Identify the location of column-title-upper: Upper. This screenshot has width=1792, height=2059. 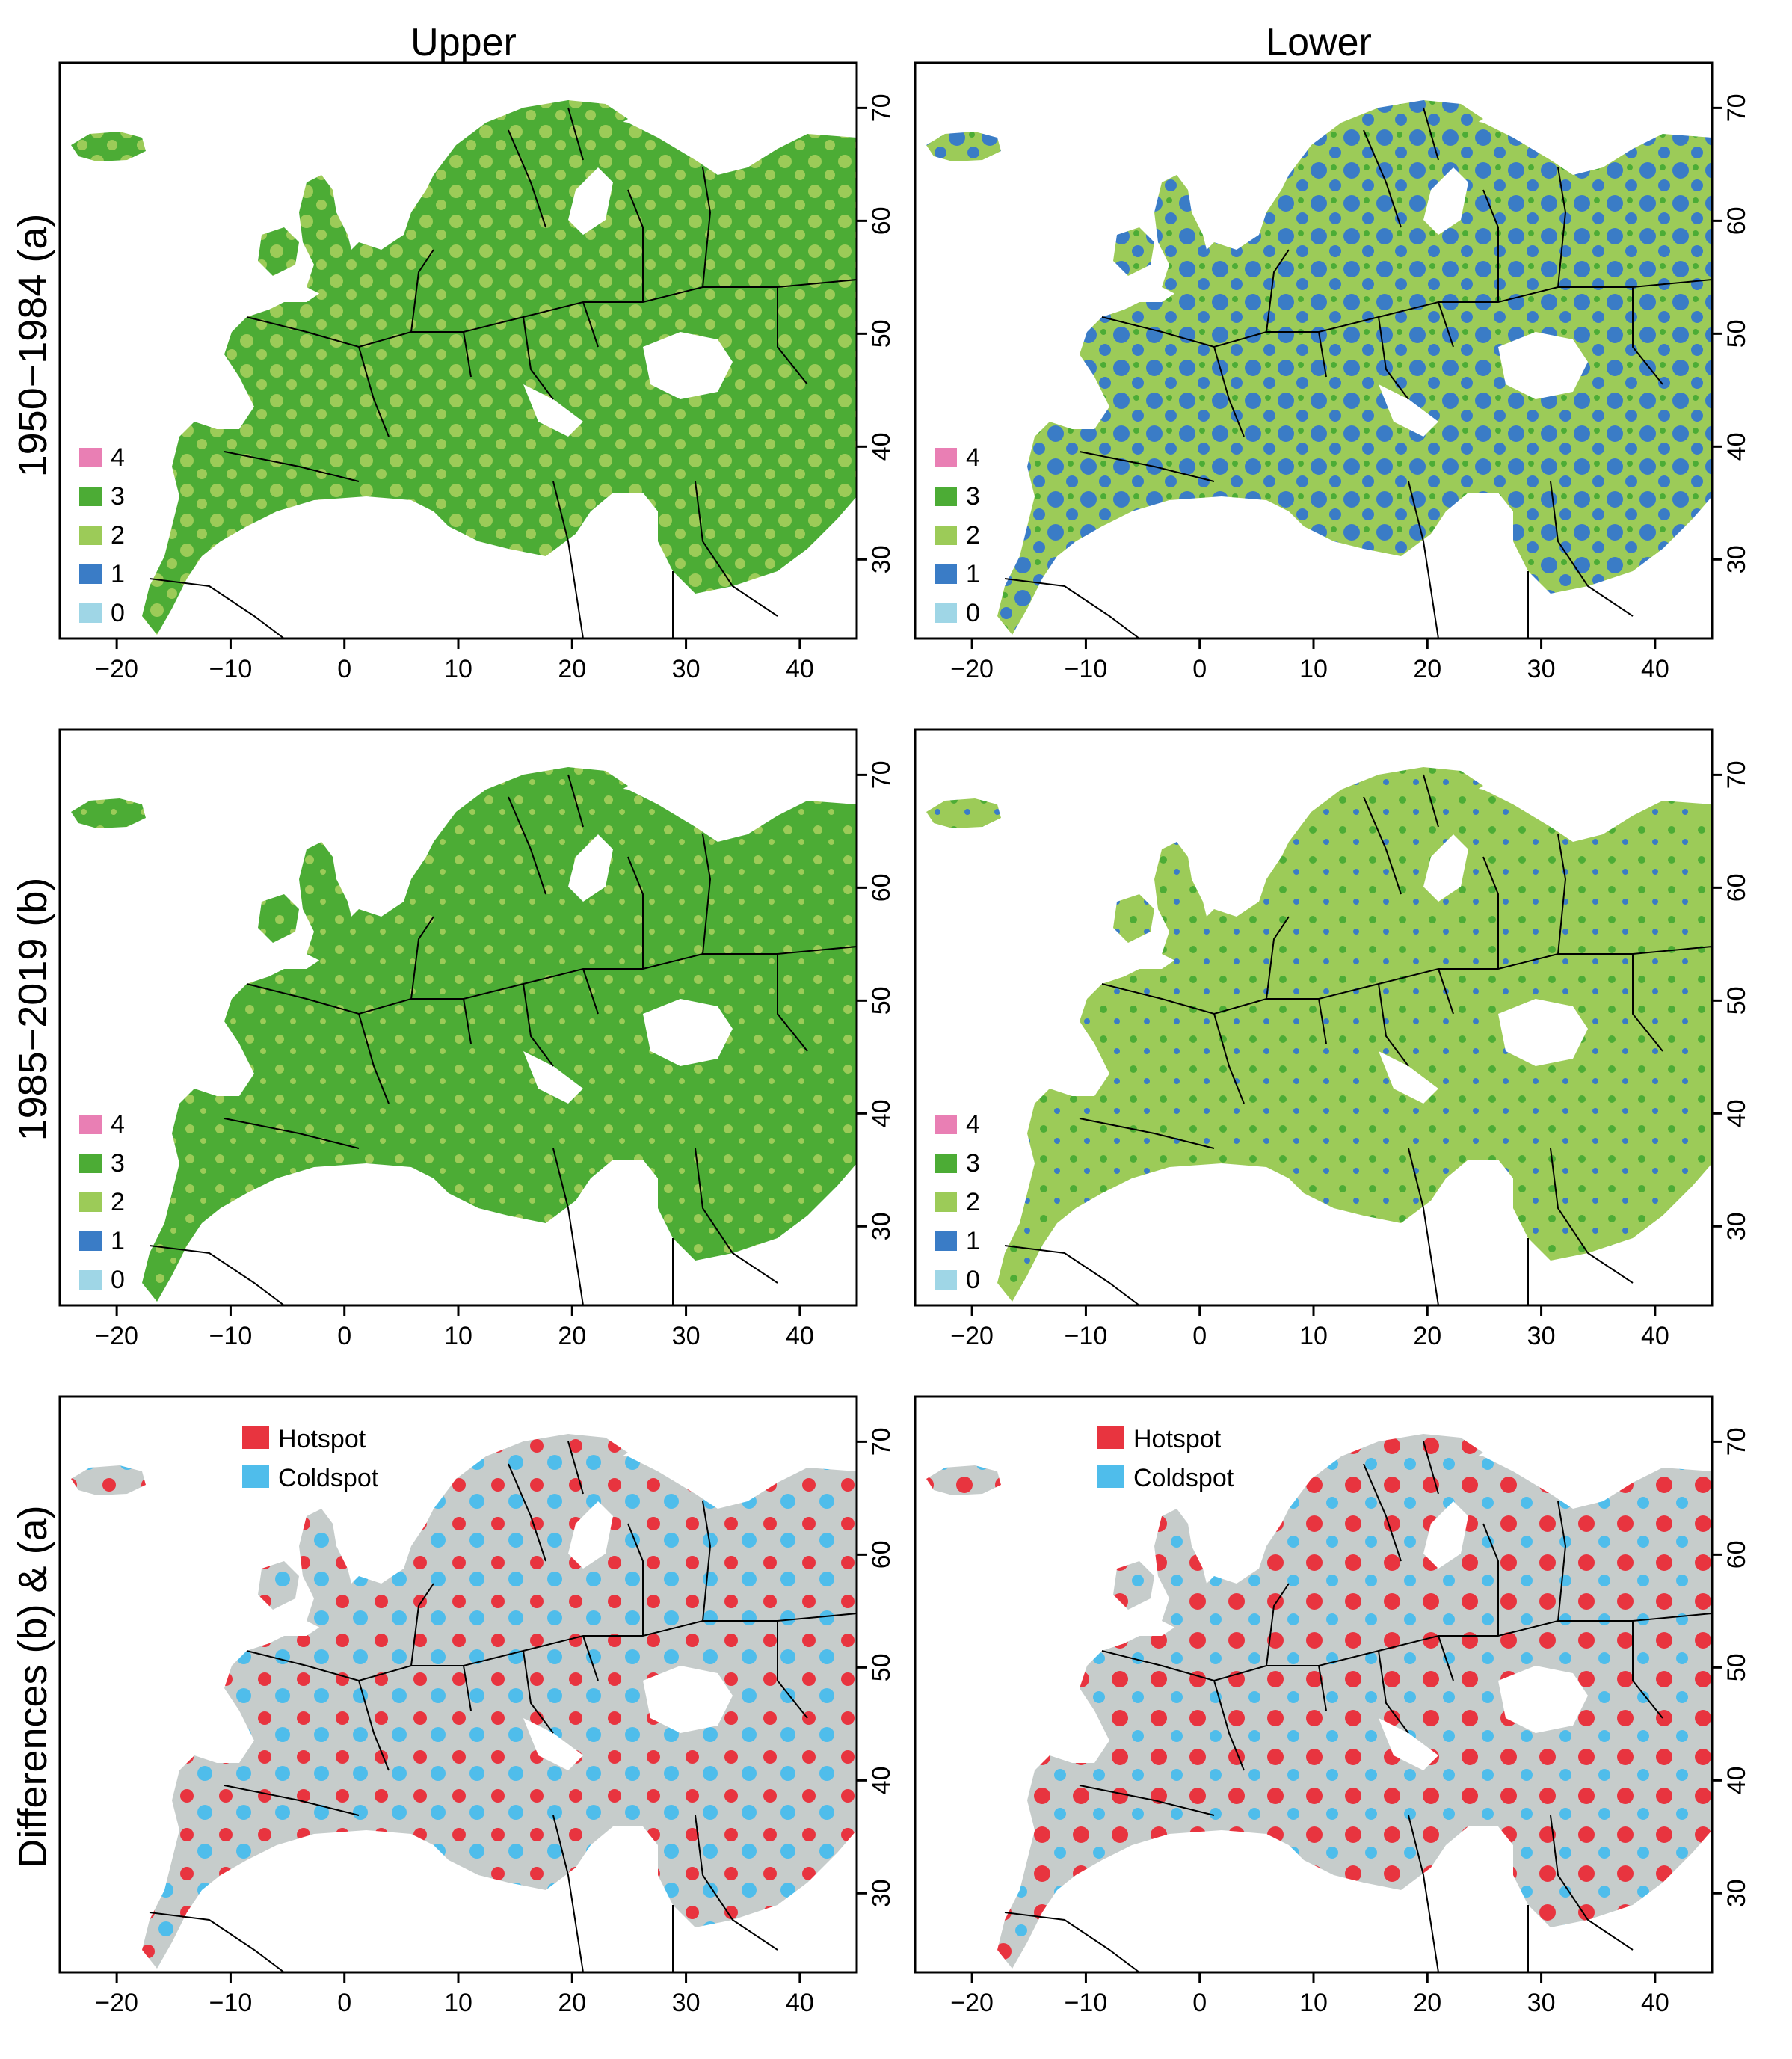
(464, 42).